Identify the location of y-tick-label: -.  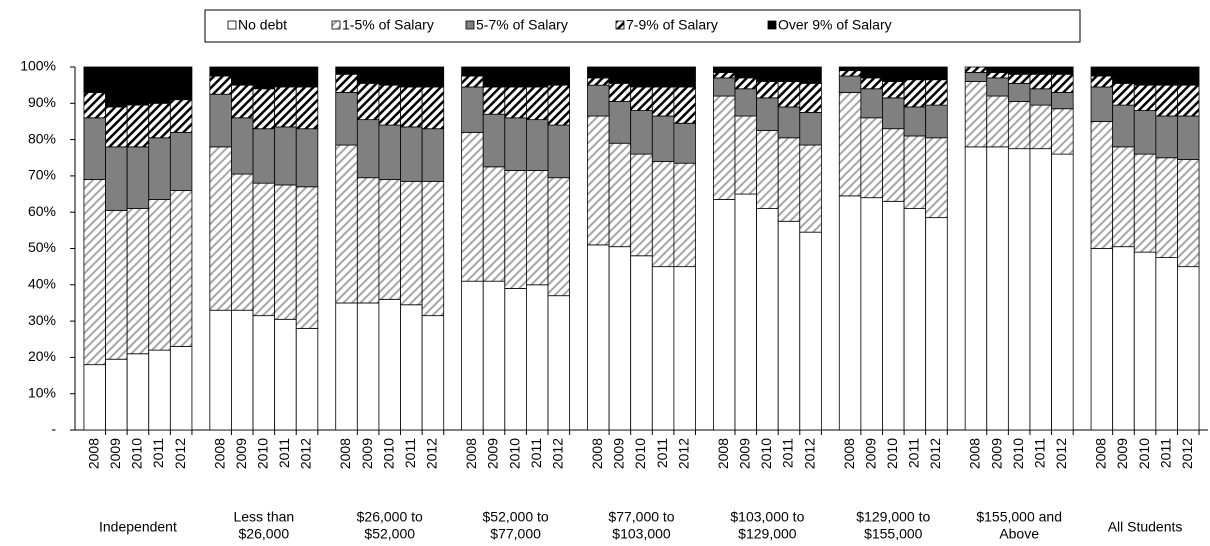
(53, 429).